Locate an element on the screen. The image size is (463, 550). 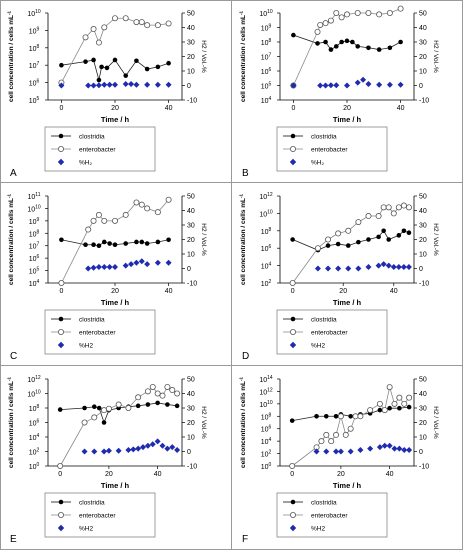
legend-label: %H2 is located at coordinates (86, 529).